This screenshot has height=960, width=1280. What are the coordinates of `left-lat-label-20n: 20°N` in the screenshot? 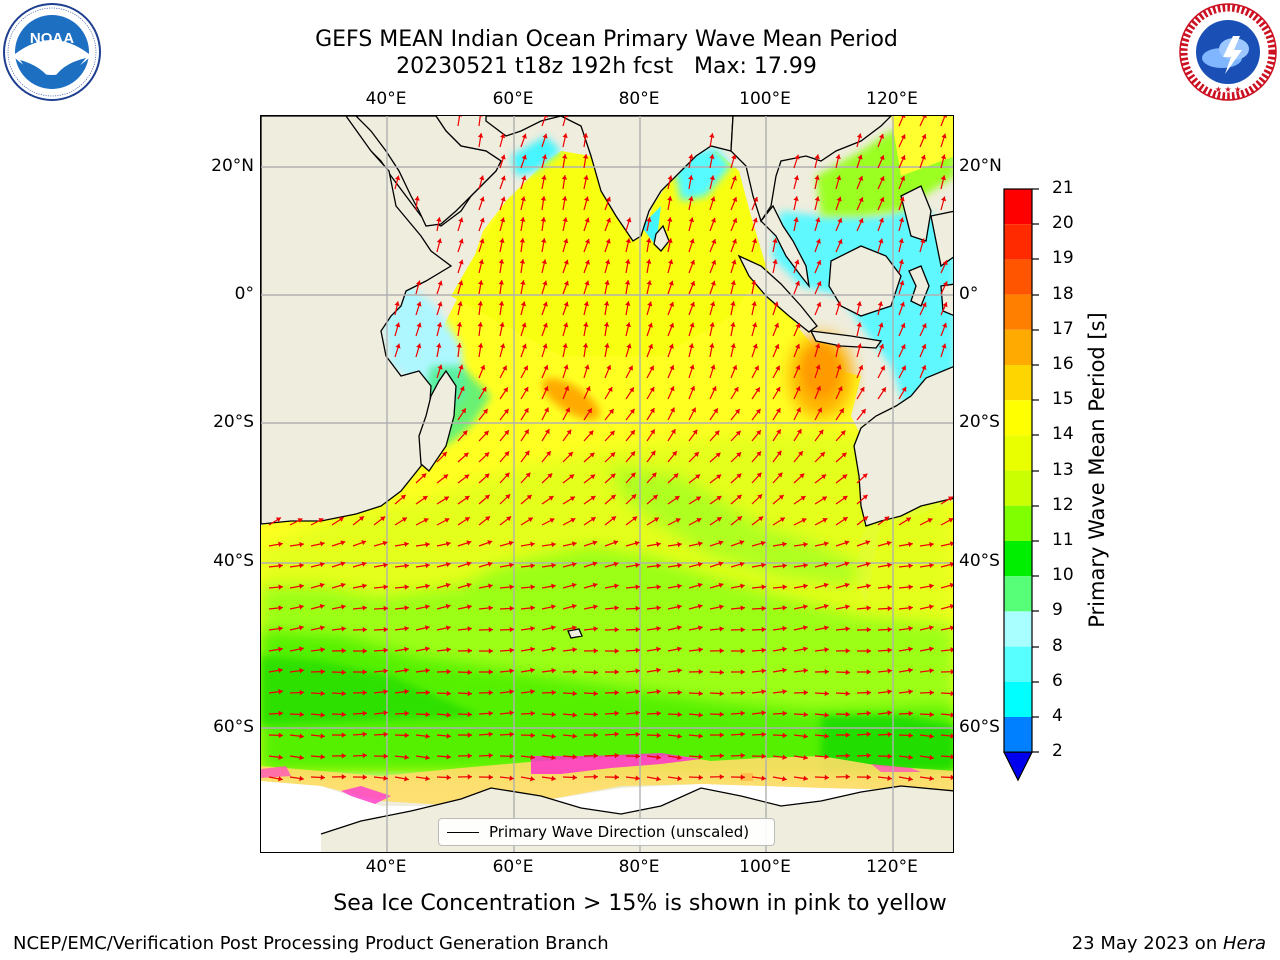 It's located at (232, 166).